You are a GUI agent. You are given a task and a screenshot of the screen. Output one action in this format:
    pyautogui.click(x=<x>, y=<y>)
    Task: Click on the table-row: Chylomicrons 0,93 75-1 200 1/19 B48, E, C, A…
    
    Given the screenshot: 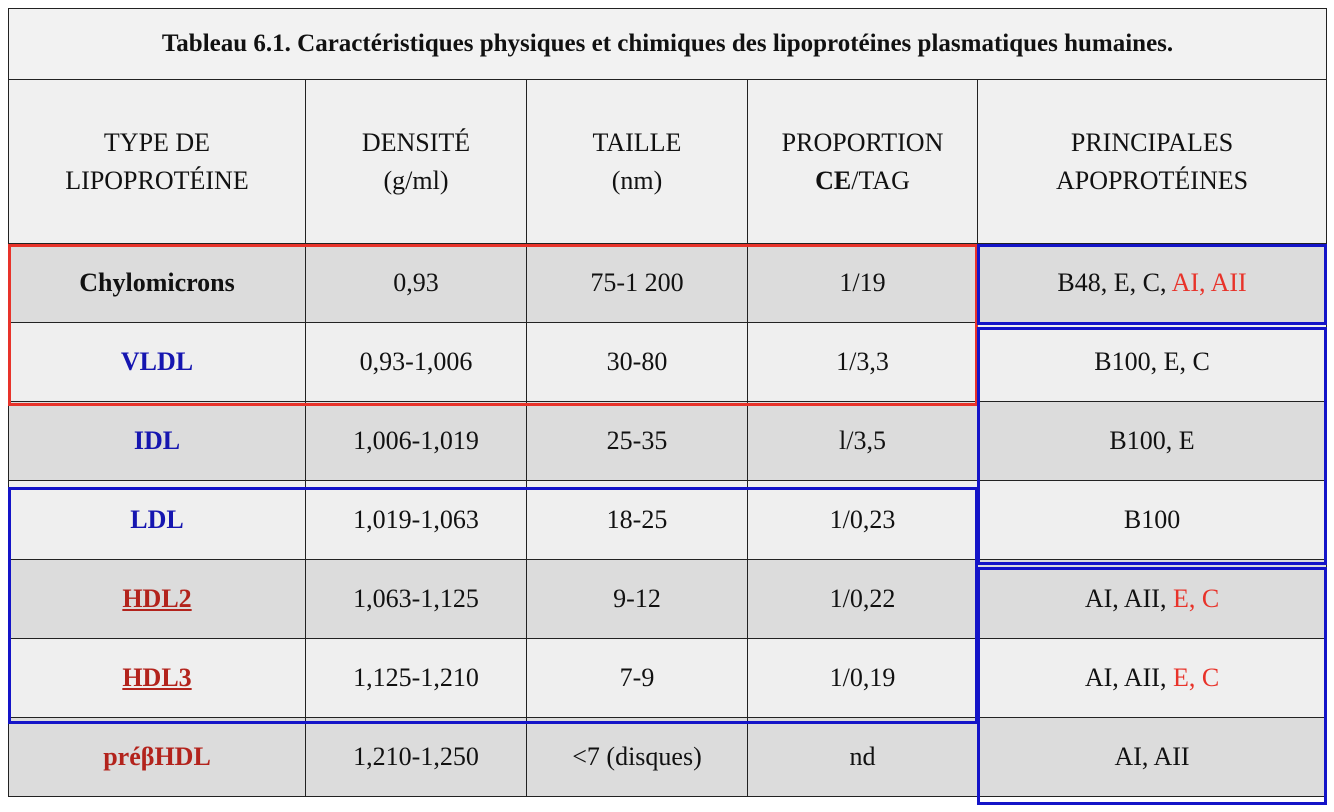 What is the action you would take?
    pyautogui.click(x=668, y=283)
    